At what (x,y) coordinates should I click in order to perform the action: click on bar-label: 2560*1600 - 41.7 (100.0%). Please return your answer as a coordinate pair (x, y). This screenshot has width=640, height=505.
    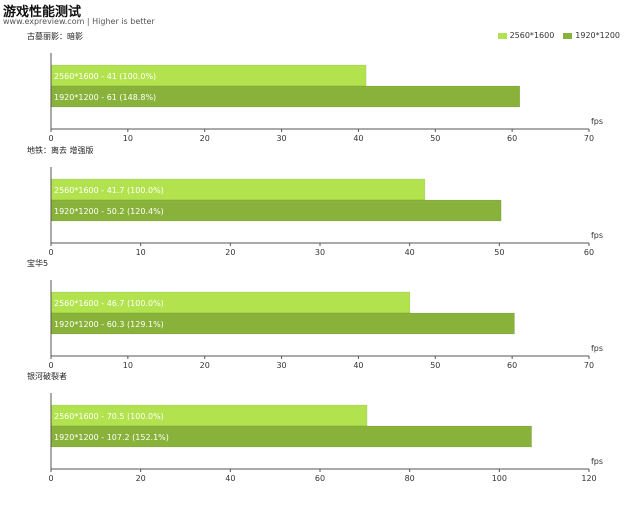
    Looking at the image, I should click on (109, 190).